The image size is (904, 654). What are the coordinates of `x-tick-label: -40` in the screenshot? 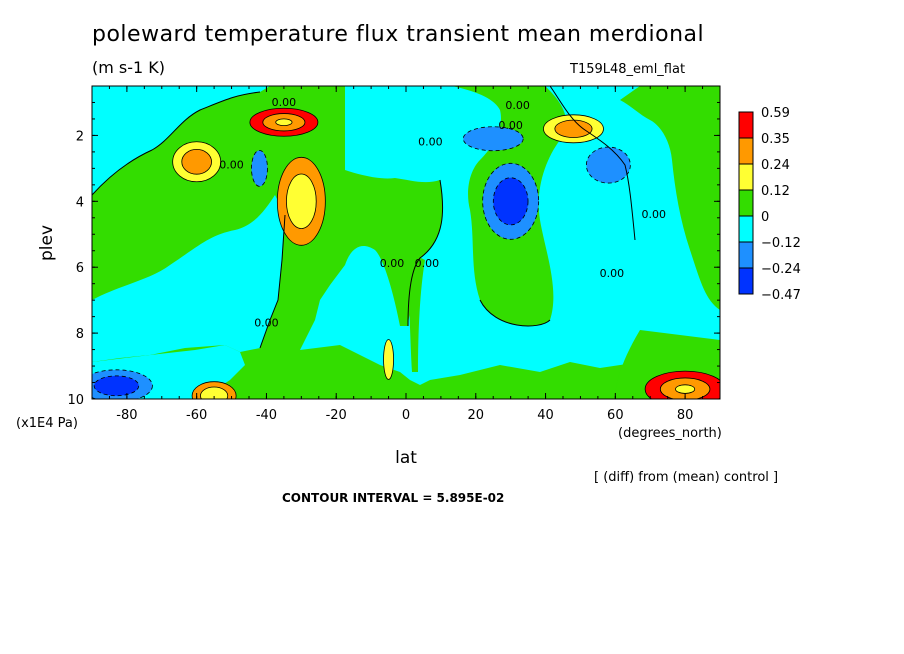 It's located at (266, 415).